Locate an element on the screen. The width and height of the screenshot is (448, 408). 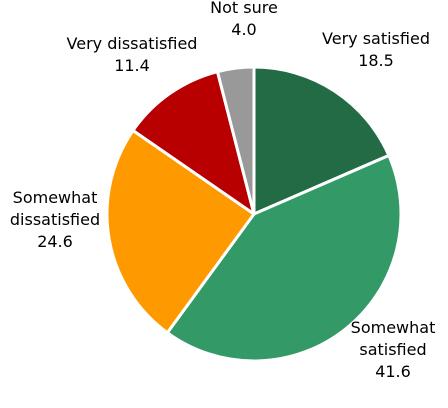
slice-value-label: 11.4 is located at coordinates (132, 65).